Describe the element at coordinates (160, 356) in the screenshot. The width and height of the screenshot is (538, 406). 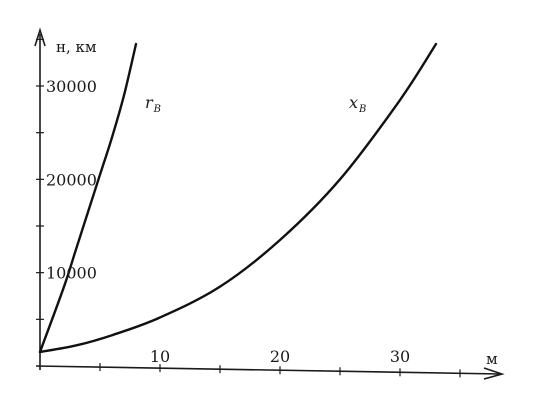
I see `x-tick-label: 10` at that location.